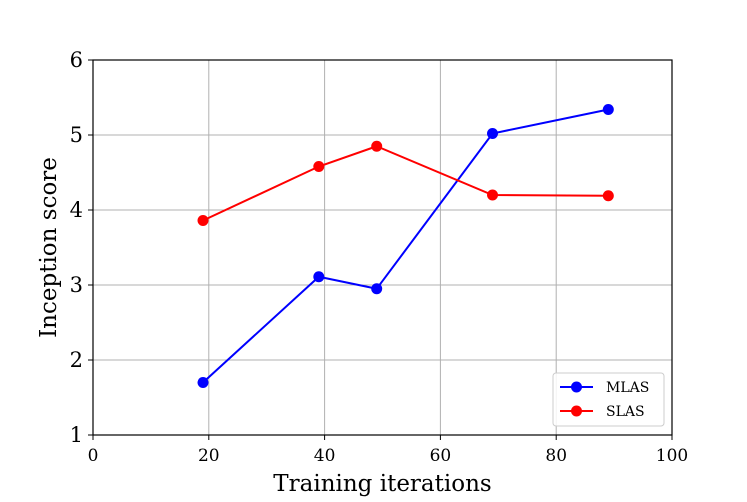 Image resolution: width=747 pixels, height=502 pixels. I want to click on series-line-slas, so click(405, 183).